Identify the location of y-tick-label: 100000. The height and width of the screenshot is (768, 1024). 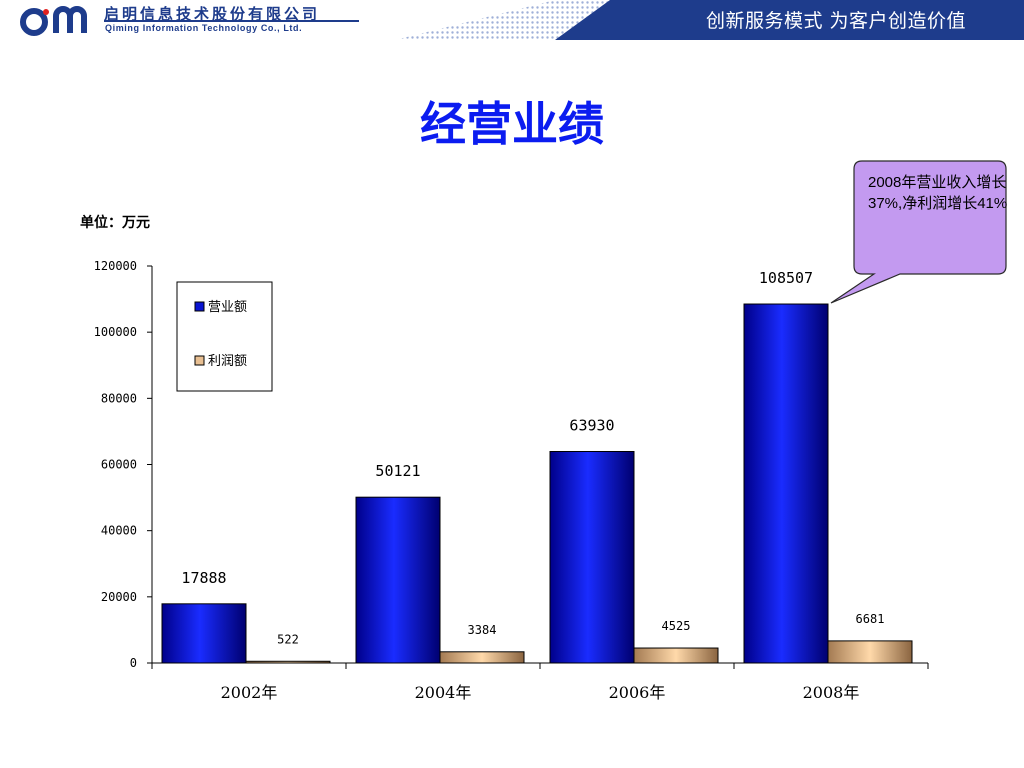
(115, 332).